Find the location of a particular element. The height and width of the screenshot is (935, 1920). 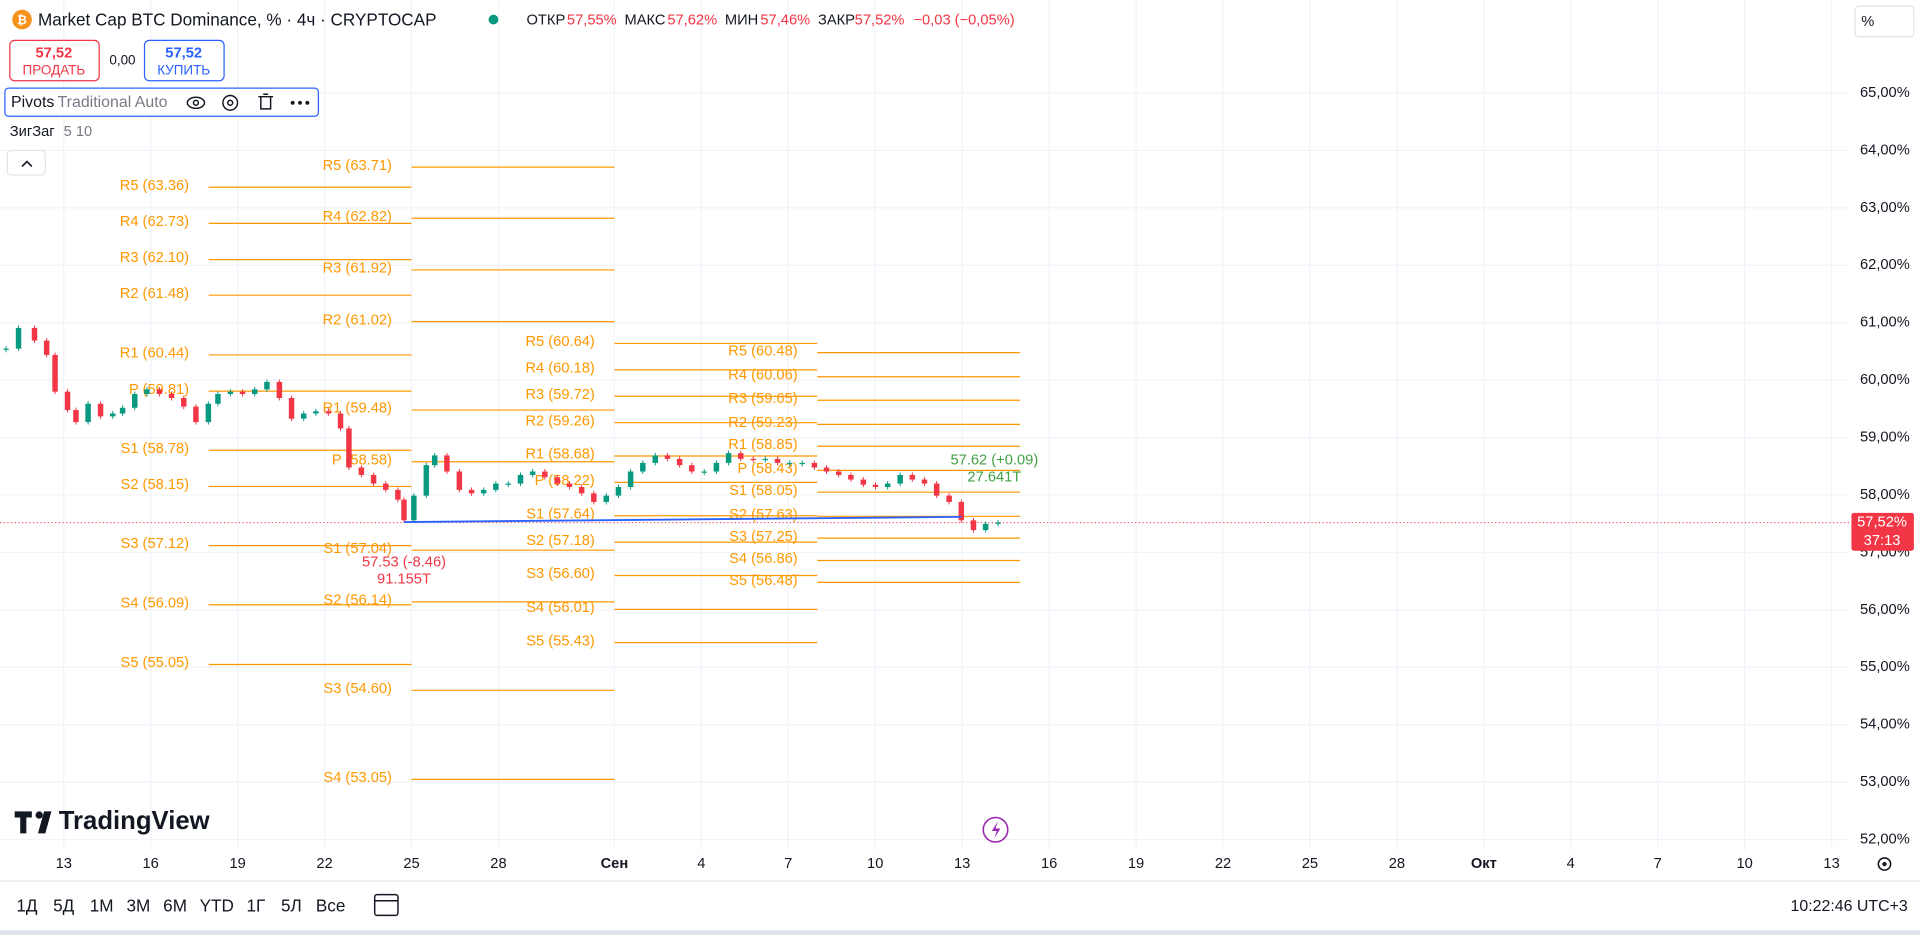

indicator-name: Pivots is located at coordinates (32, 102).